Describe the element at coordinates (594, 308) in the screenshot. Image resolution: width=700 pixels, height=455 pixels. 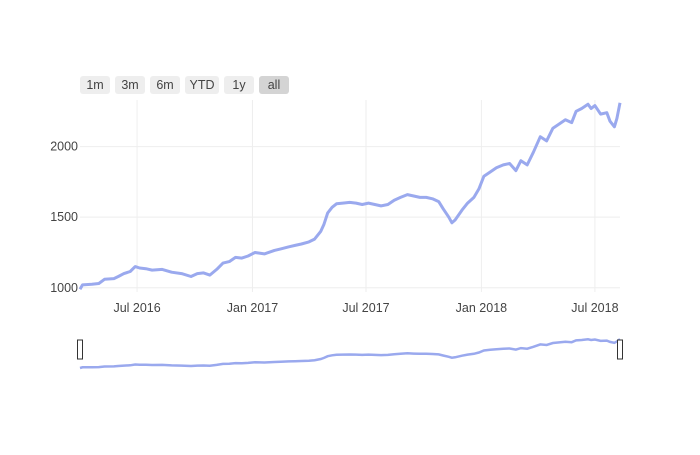
I see `x-tick-label: Jul 2018` at that location.